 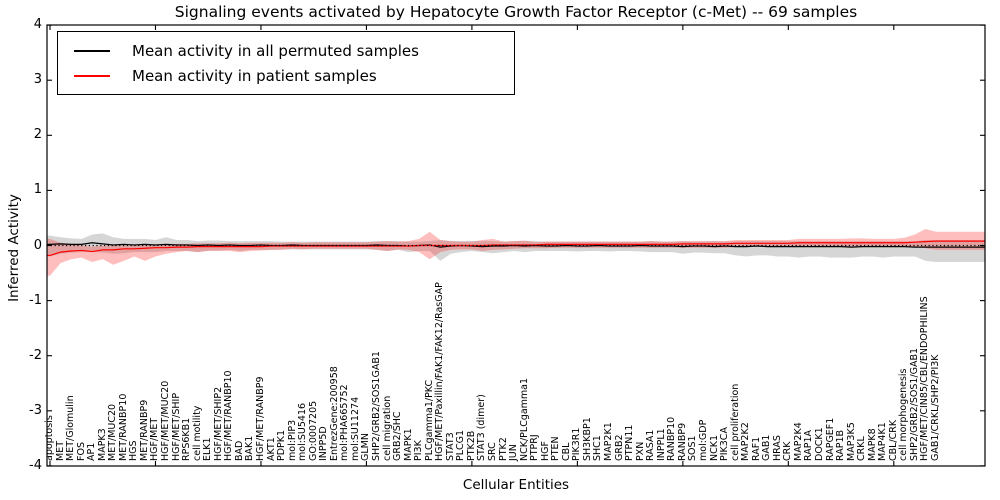 What do you see at coordinates (366, 447) in the screenshot?
I see `x-tick-label: GLMN` at bounding box center [366, 447].